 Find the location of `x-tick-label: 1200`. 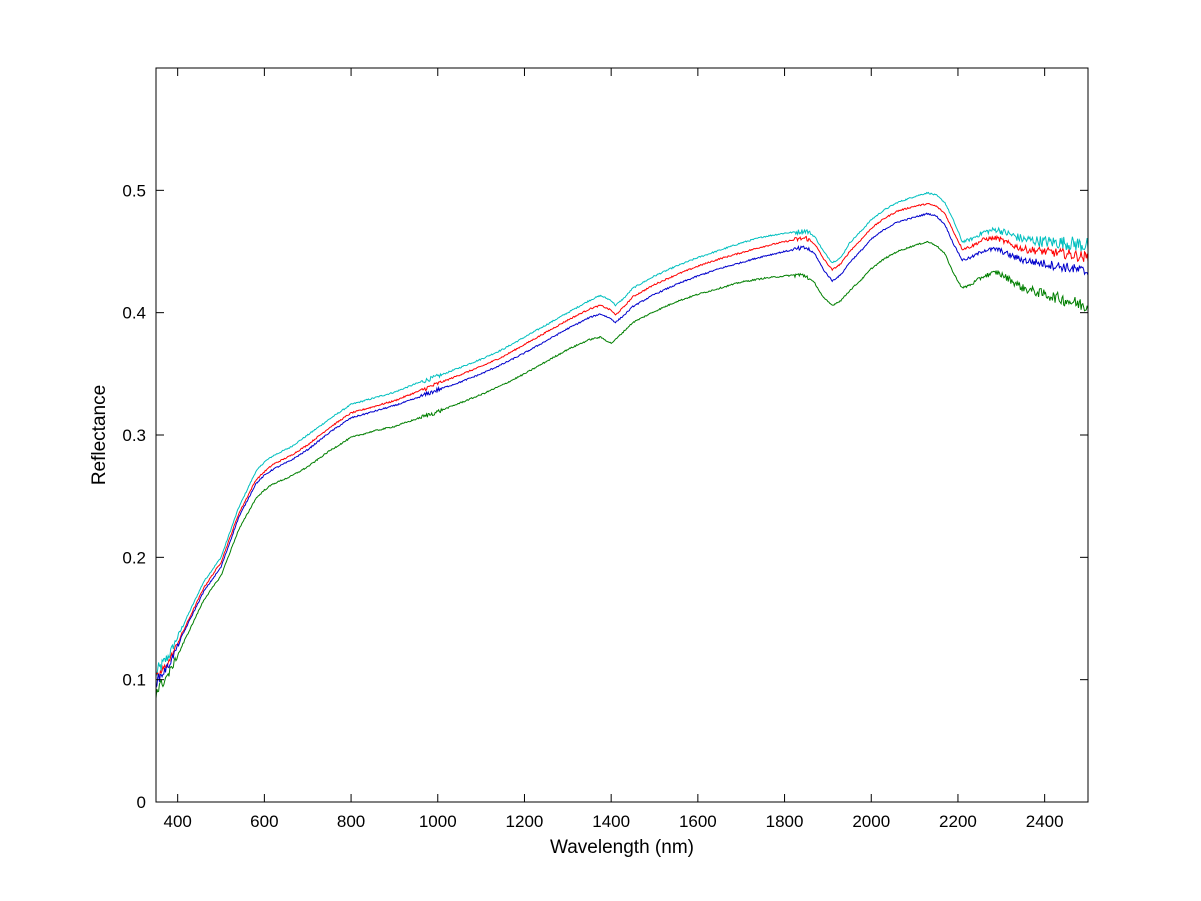

x-tick-label: 1200 is located at coordinates (525, 821).